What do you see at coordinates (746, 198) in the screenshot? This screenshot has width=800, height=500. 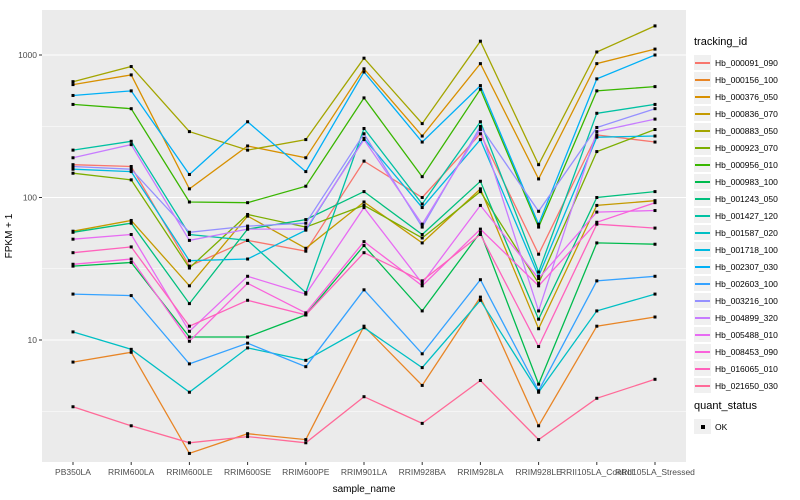 I see `legend-item-Hb_001243_050: Hb_001243_050` at bounding box center [746, 198].